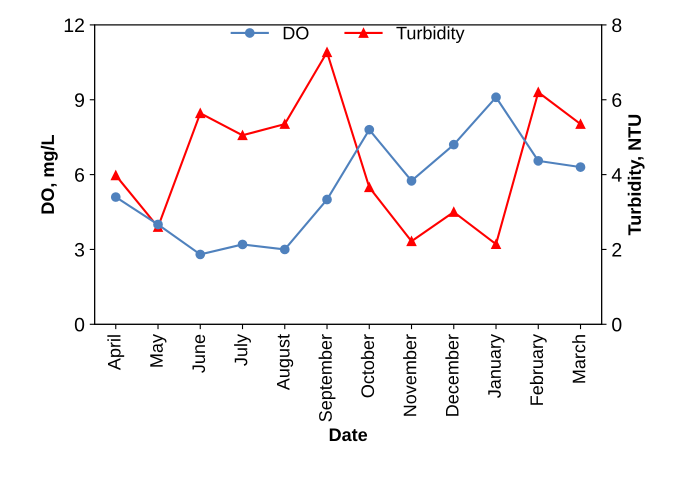  What do you see at coordinates (617, 175) in the screenshot?
I see `y2-tick-label: 4` at bounding box center [617, 175].